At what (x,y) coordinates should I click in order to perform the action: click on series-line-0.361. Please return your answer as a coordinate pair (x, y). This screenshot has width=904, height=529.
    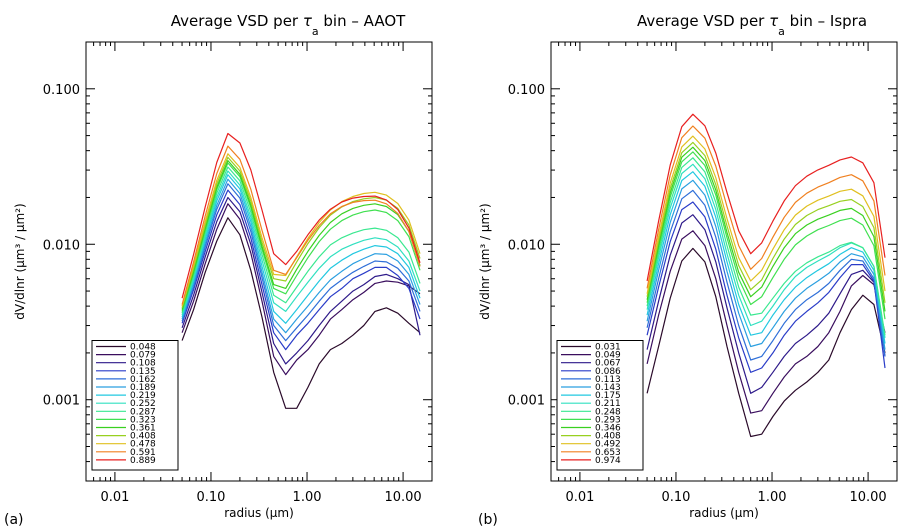
    Looking at the image, I should click on (301, 235).